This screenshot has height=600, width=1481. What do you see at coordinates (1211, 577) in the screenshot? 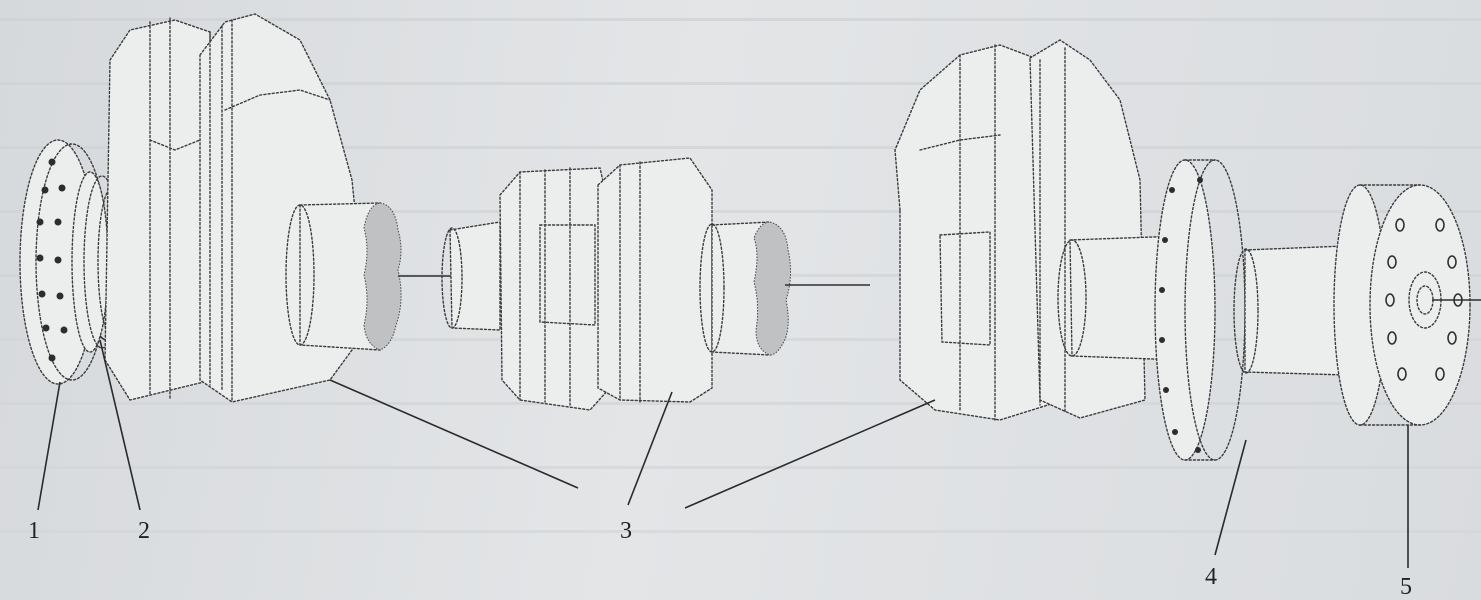
I see `callout-4: 4` at bounding box center [1211, 577].